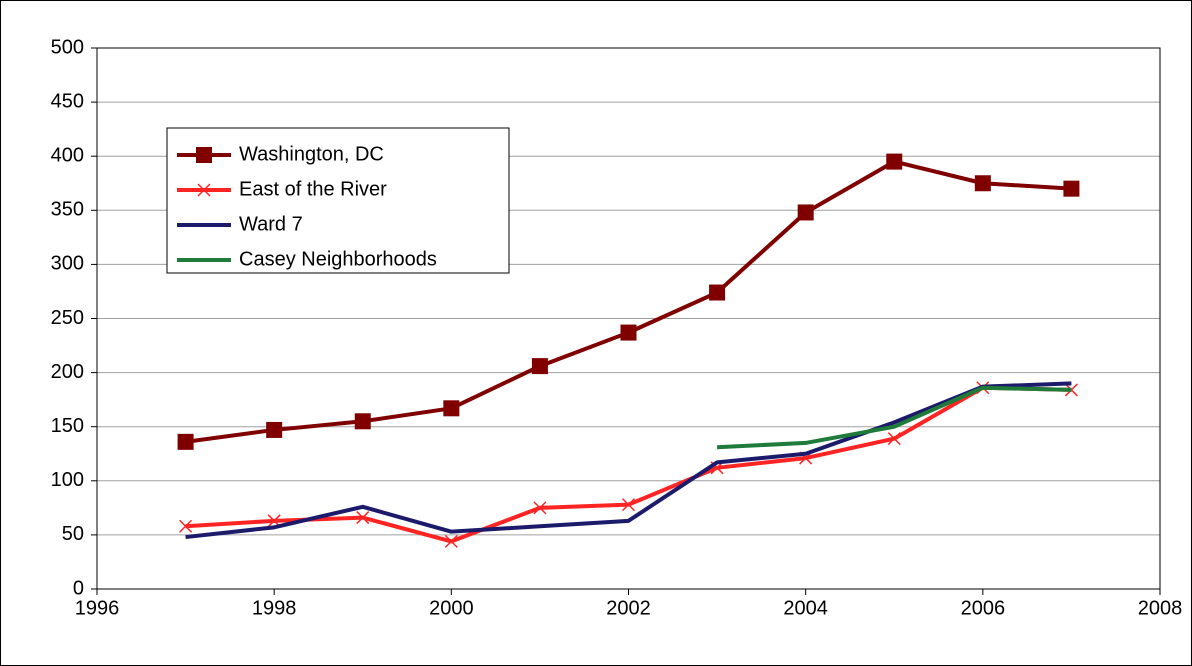 This screenshot has width=1192, height=666. Describe the element at coordinates (311, 154) in the screenshot. I see `legend-label: Washington, DC` at that location.